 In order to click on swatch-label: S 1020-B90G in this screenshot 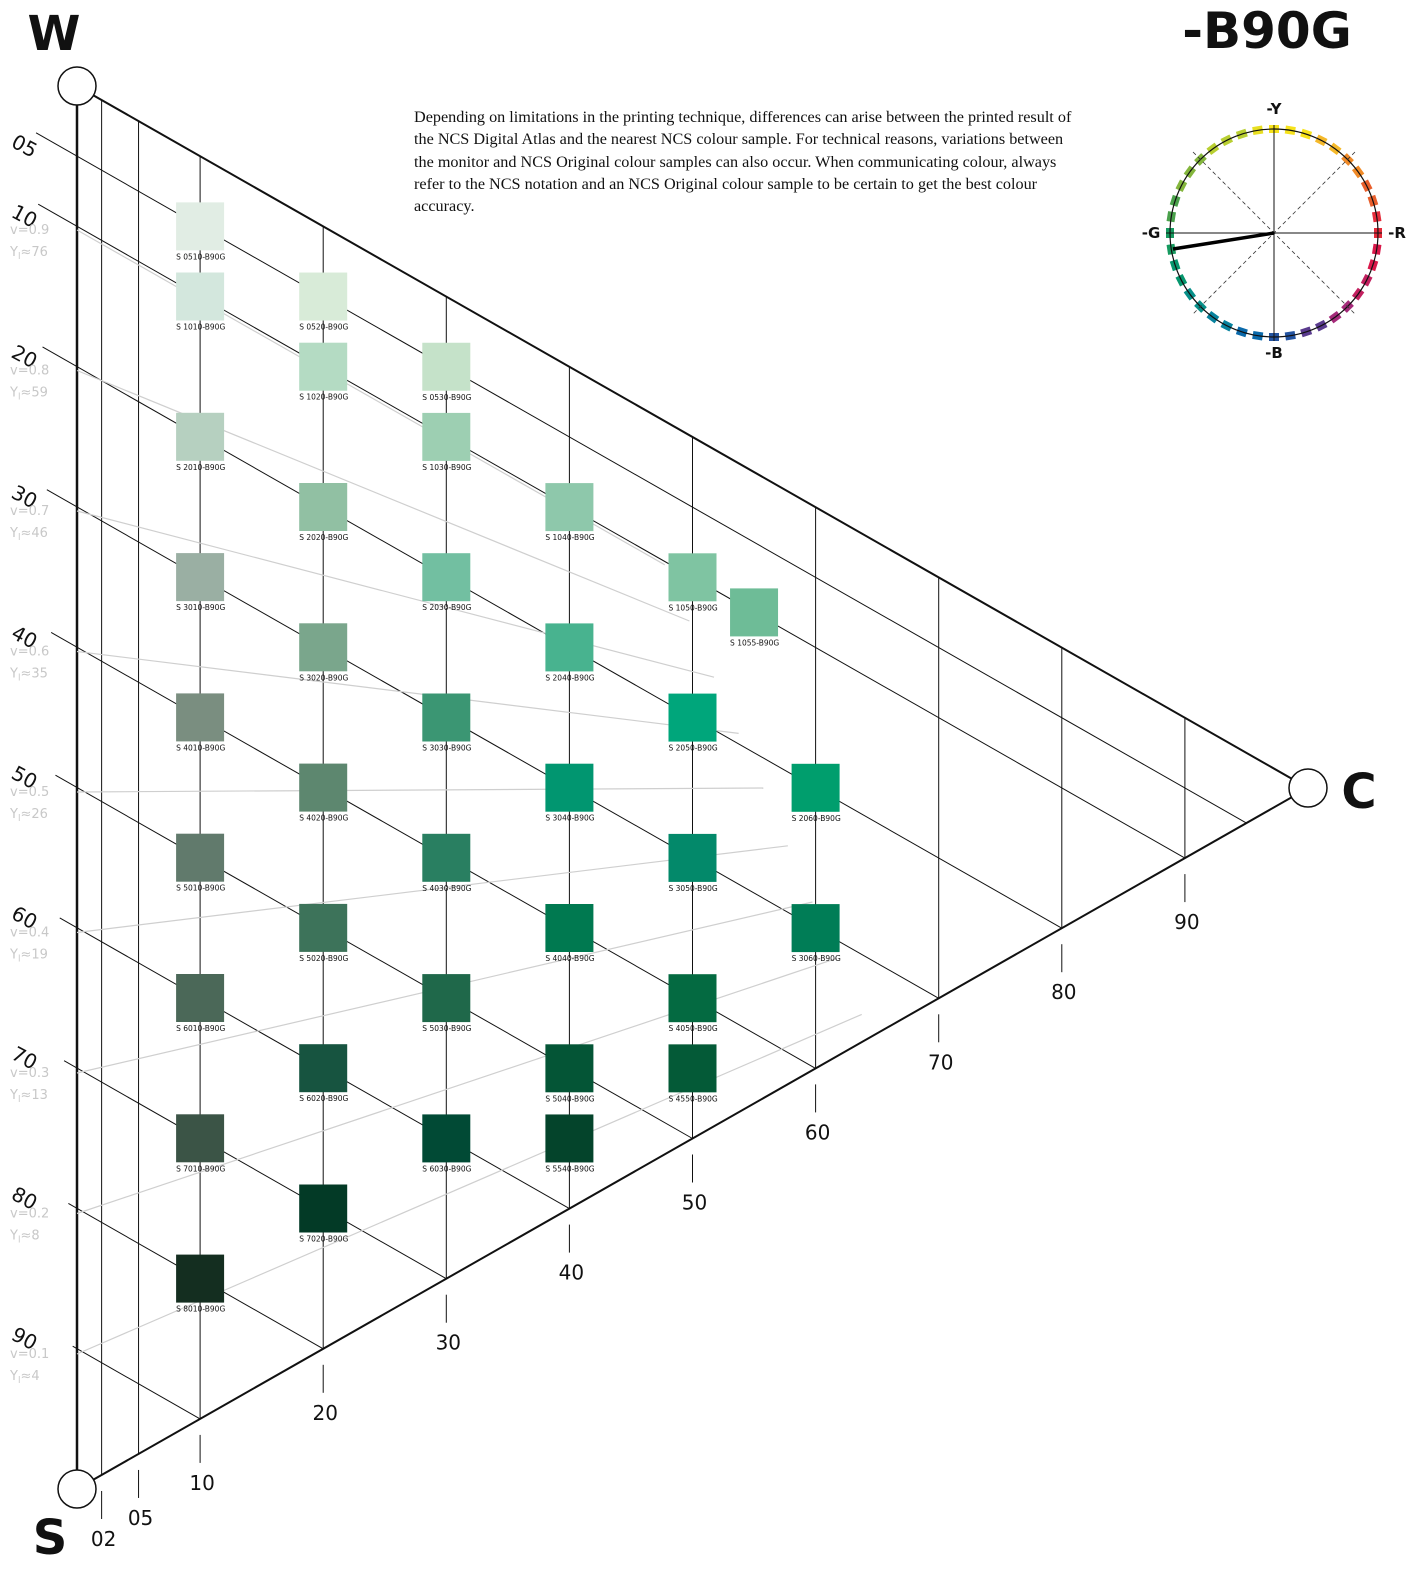, I will do `click(323, 397)`.